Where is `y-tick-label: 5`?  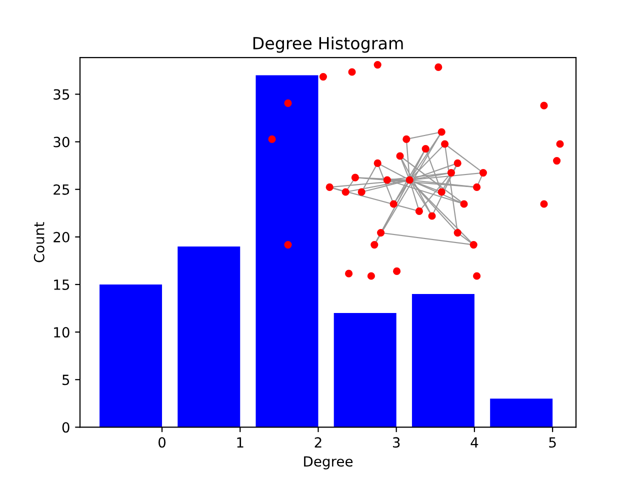
y-tick-label: 5 is located at coordinates (66, 380).